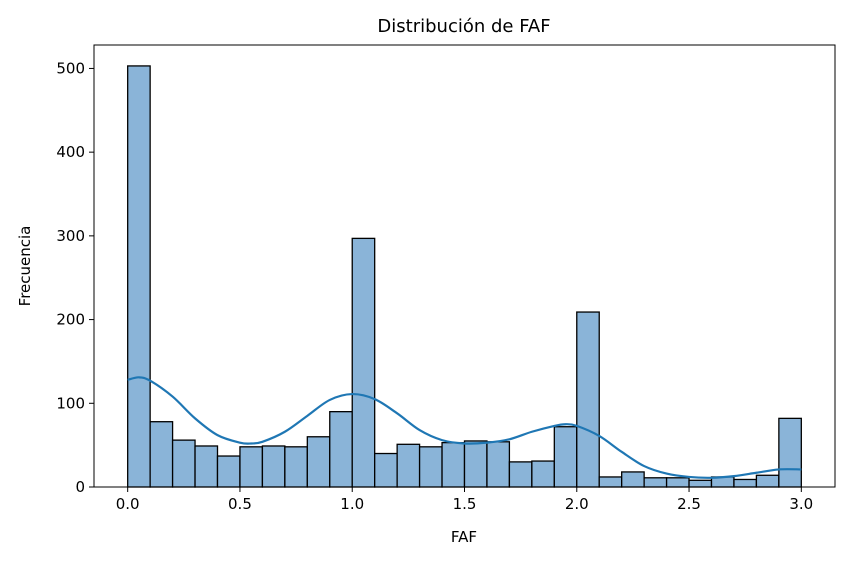 This screenshot has height=561, width=849. I want to click on y-tick-label: 100, so click(70, 403).